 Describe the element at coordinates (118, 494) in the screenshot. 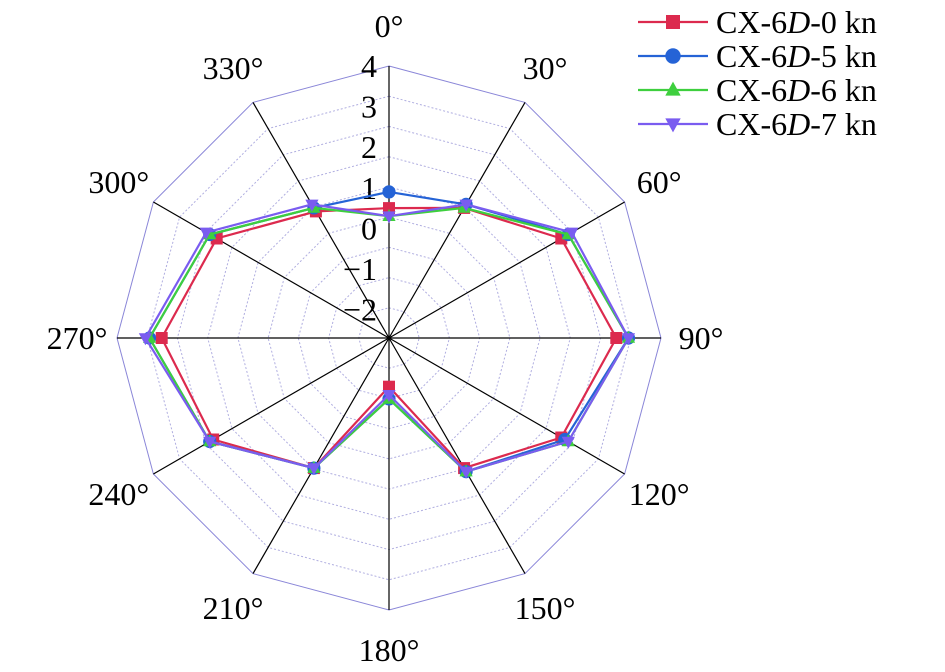

I see `angle-label-240: 240°` at that location.